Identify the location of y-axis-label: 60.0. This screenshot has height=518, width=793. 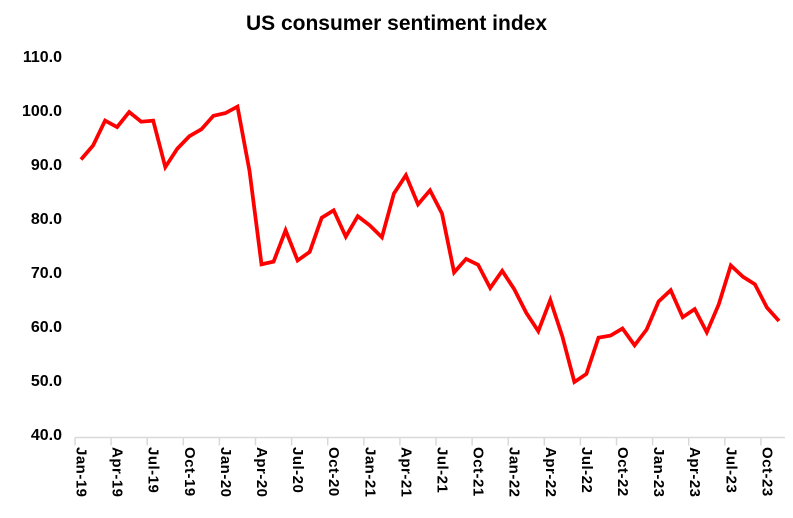
(46, 327).